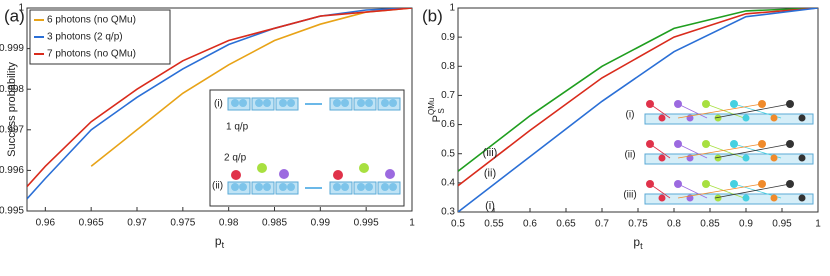  Describe the element at coordinates (14, 15) in the screenshot. I see `panel-label: (a)` at that location.